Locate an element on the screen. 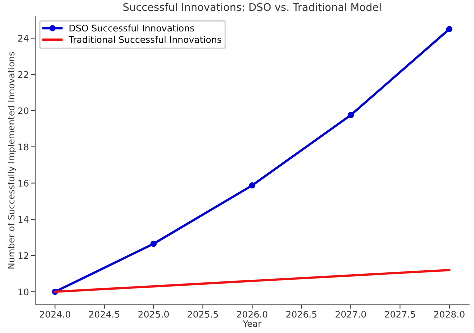  x-tick-label: 2024.5 is located at coordinates (104, 314).